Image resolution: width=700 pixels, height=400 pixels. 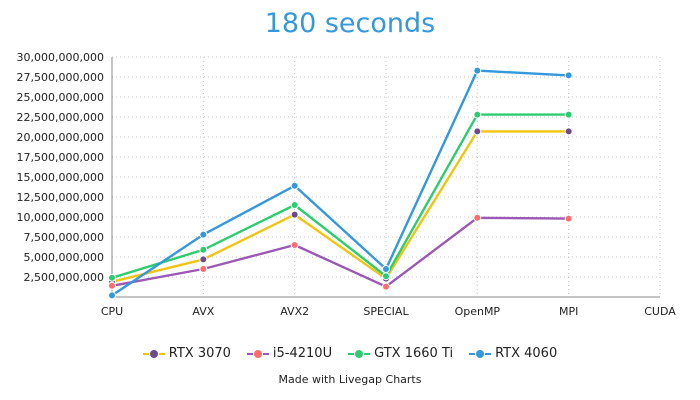 What do you see at coordinates (350, 379) in the screenshot?
I see `credit-text: Made with Livegap Charts` at bounding box center [350, 379].